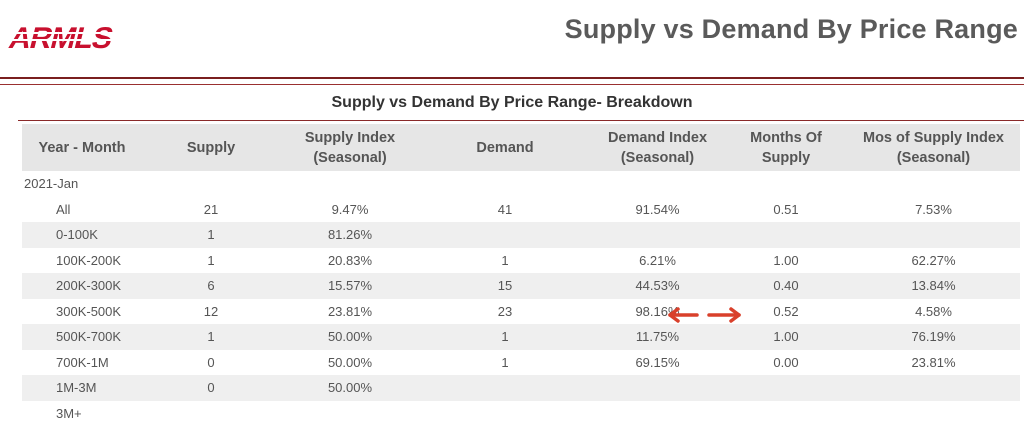 This screenshot has width=1024, height=433. Describe the element at coordinates (512, 84) in the screenshot. I see `header-rule-thin` at that location.